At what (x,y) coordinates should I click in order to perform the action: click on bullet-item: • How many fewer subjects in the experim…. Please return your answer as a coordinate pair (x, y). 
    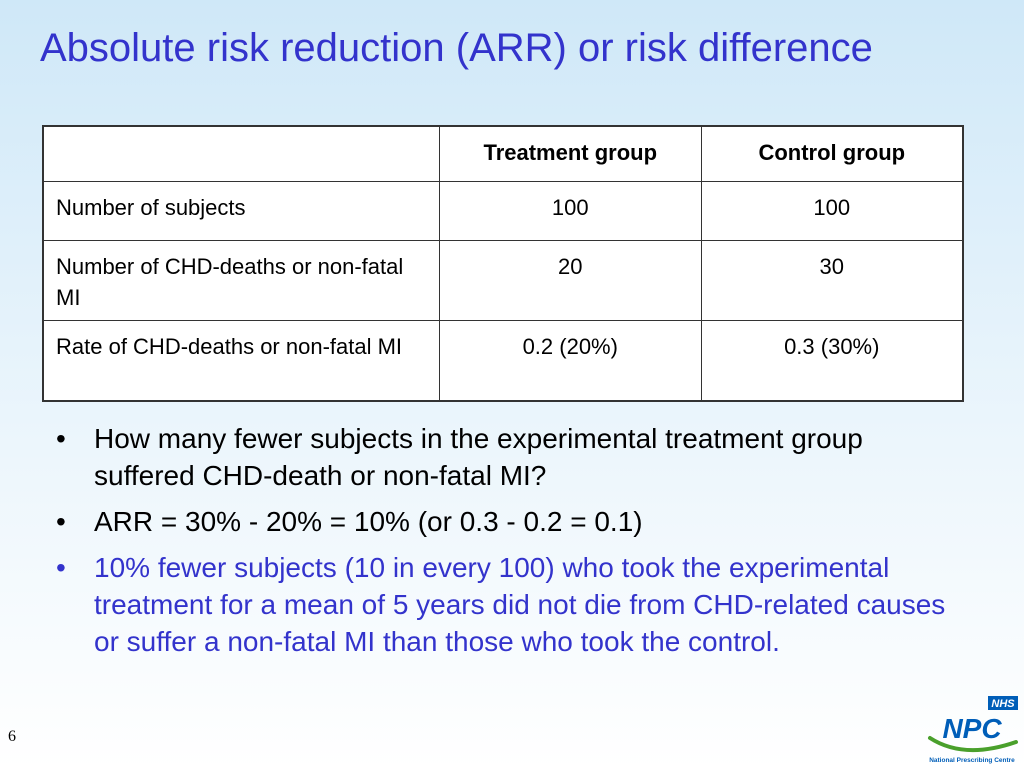
    Looking at the image, I should click on (506, 457).